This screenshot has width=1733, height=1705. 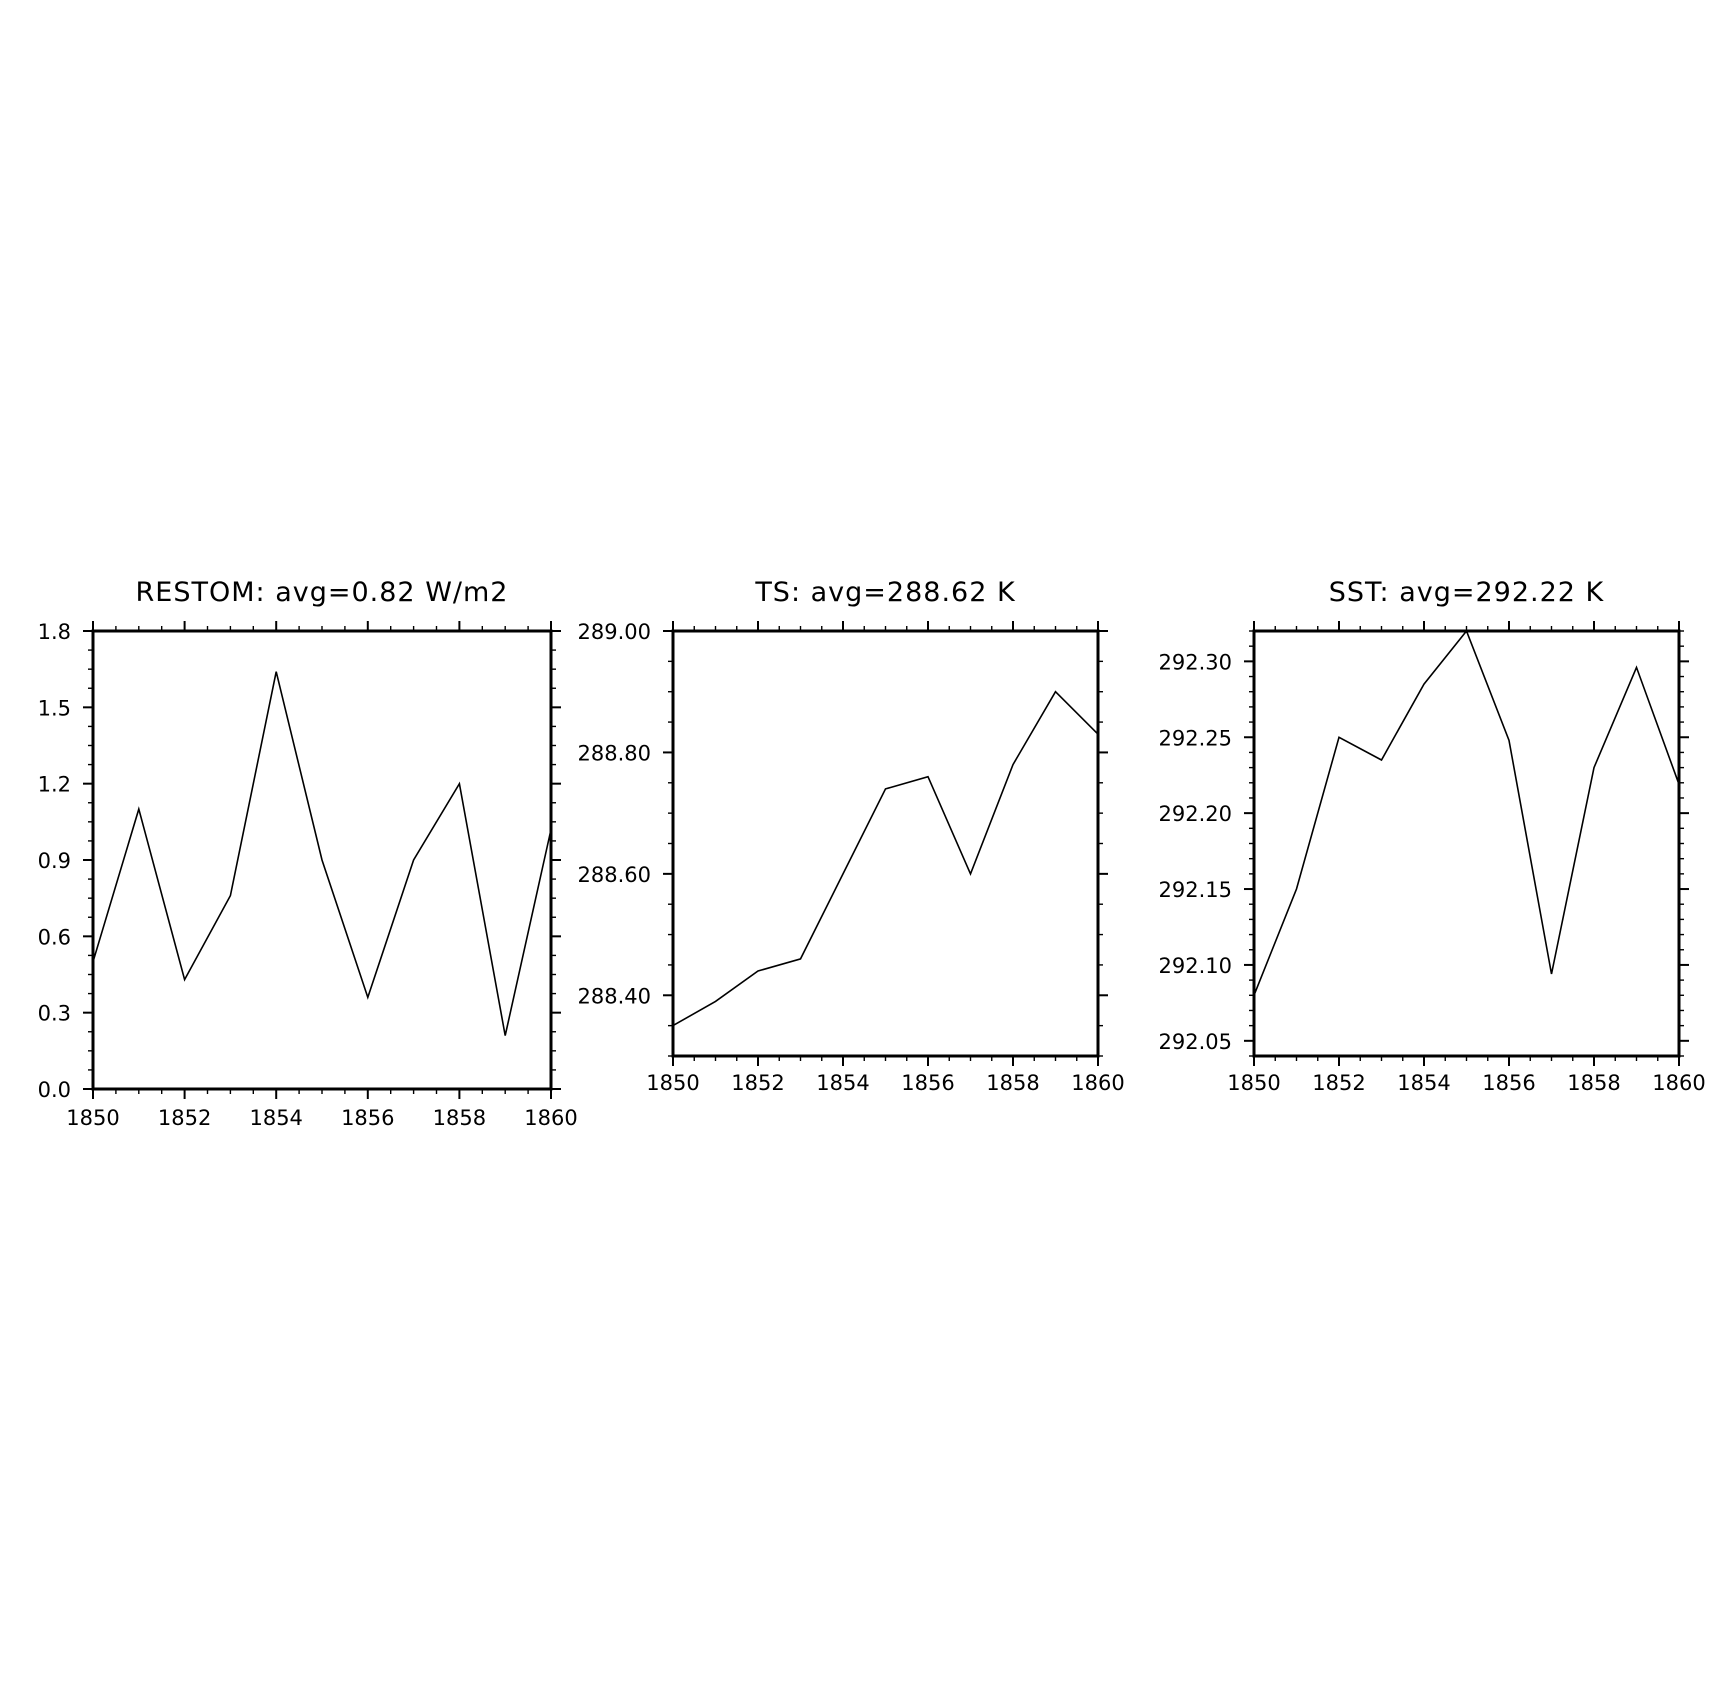 What do you see at coordinates (54, 785) in the screenshot?
I see `y-tick-label: 1.2` at bounding box center [54, 785].